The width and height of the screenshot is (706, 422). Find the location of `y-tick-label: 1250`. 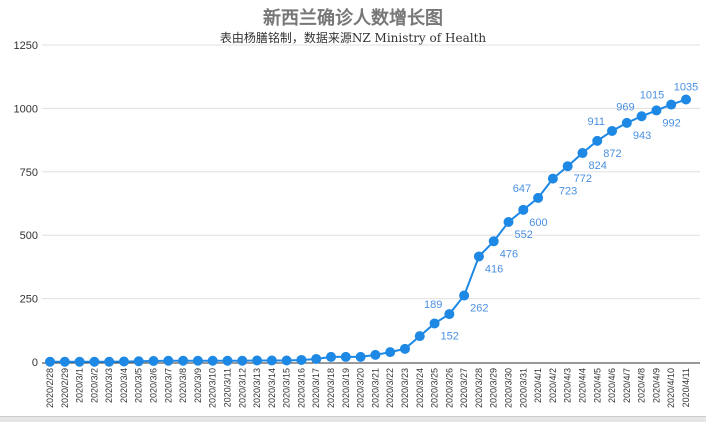

y-tick-label: 1250 is located at coordinates (26, 46).